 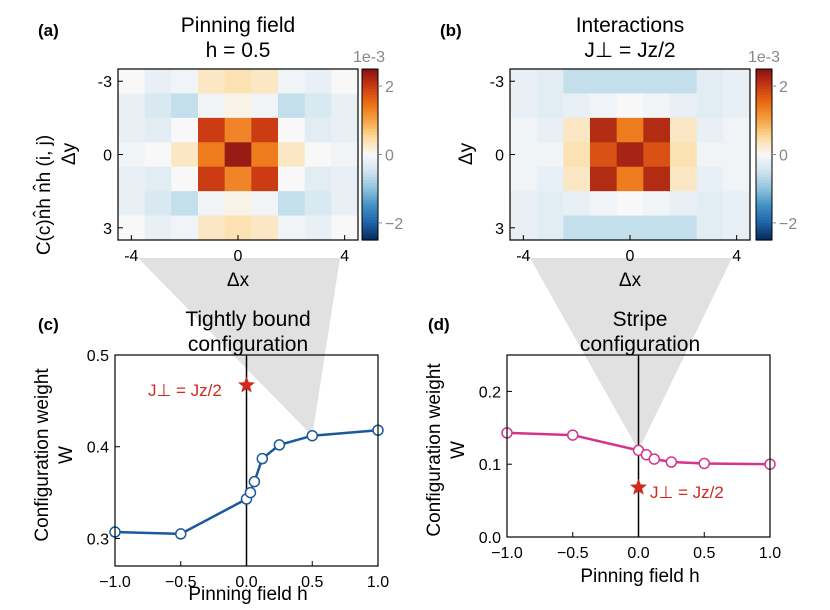 I want to click on x-tick-label: -4, so click(x=523, y=256).